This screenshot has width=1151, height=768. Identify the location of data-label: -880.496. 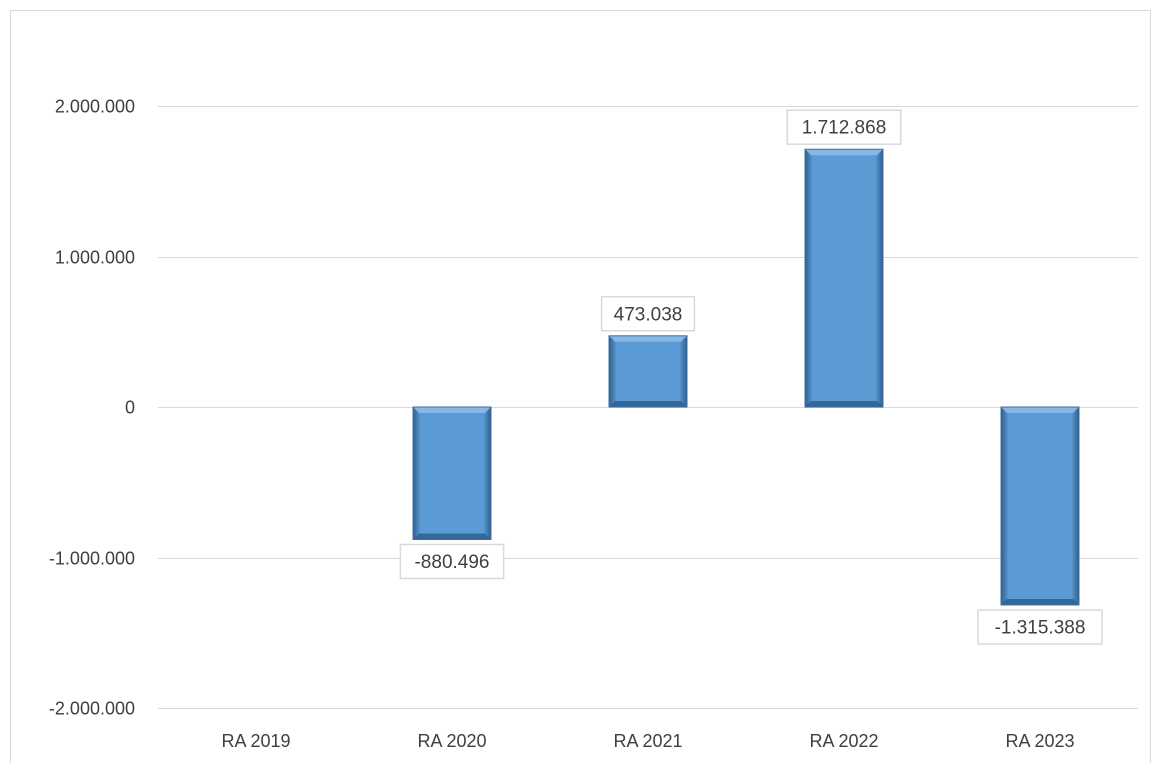
(452, 561).